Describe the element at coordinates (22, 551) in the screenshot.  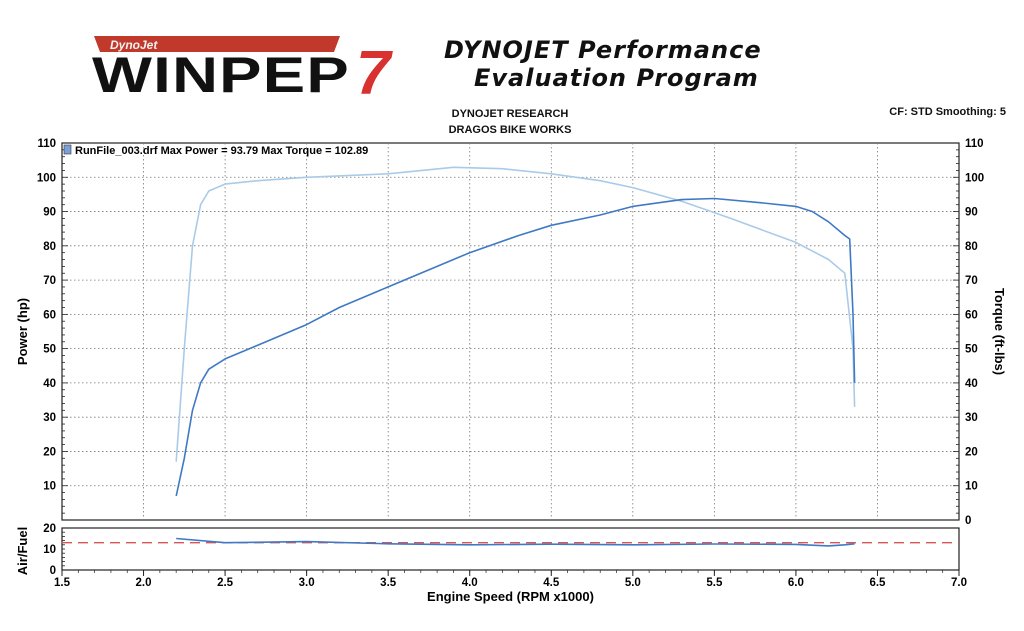
I see `af-y-axis-label: Air/Fuel` at that location.